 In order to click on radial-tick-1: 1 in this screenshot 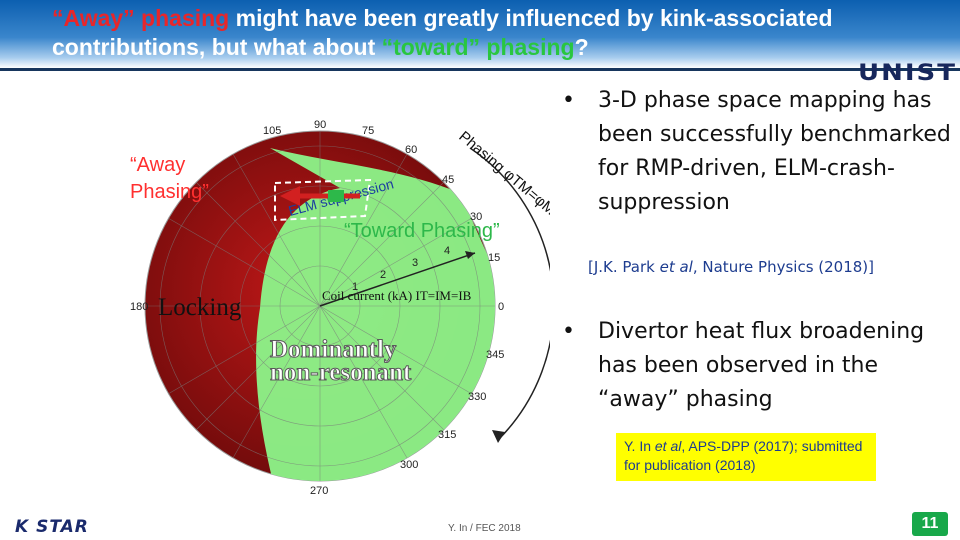, I will do `click(355, 287)`.